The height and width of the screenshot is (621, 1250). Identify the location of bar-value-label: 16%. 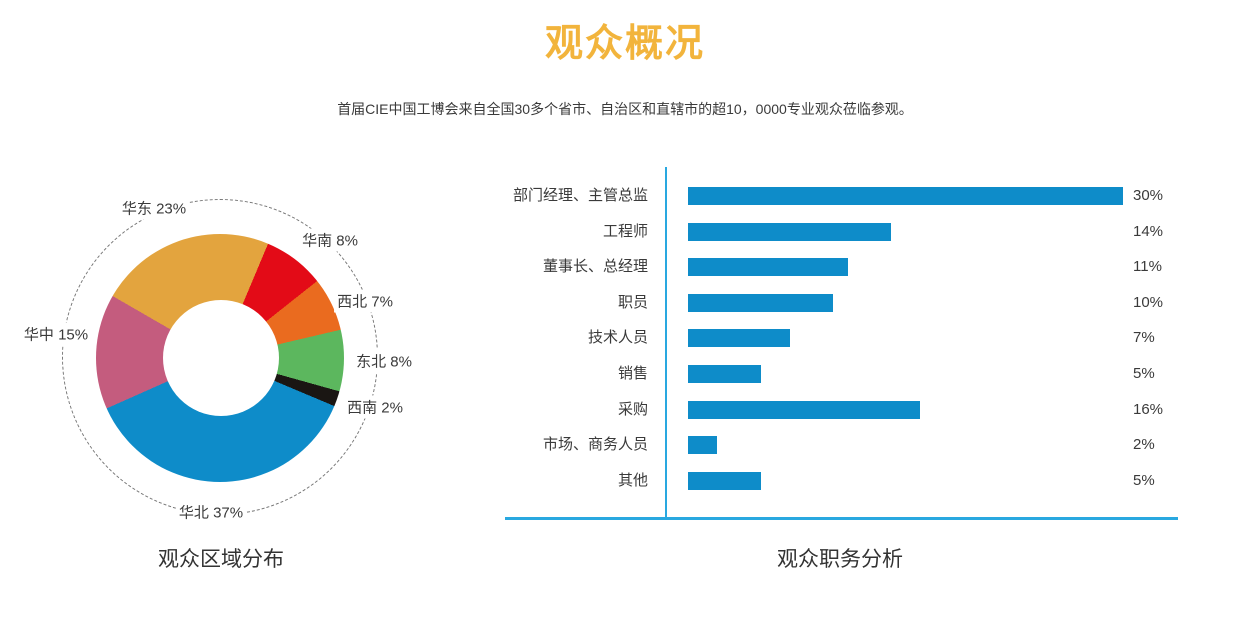
(1148, 409).